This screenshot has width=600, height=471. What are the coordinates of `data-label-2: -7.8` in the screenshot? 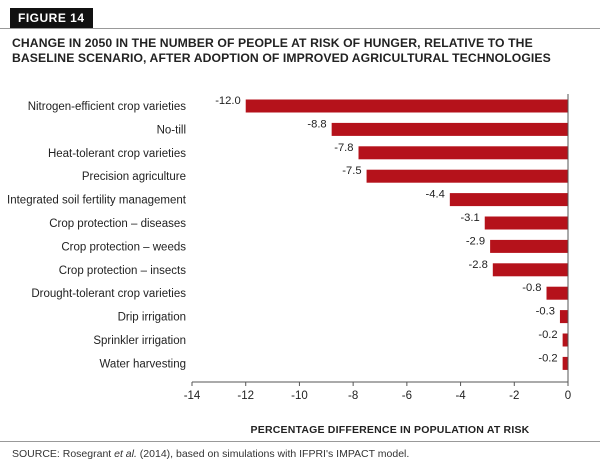 It's located at (343, 148).